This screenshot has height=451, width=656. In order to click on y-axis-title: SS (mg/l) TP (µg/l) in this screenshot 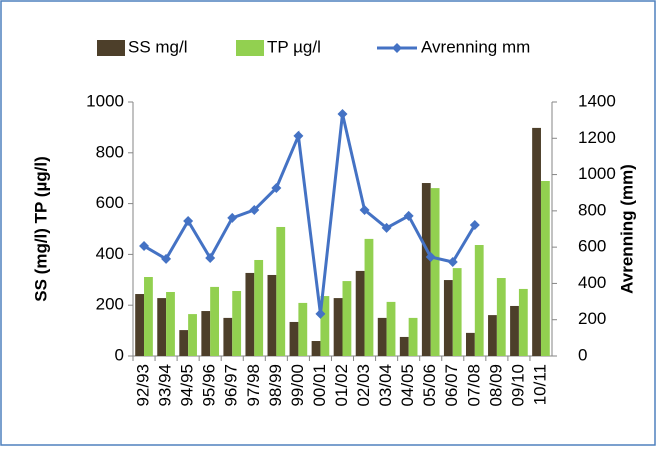, I will do `click(40, 228)`.